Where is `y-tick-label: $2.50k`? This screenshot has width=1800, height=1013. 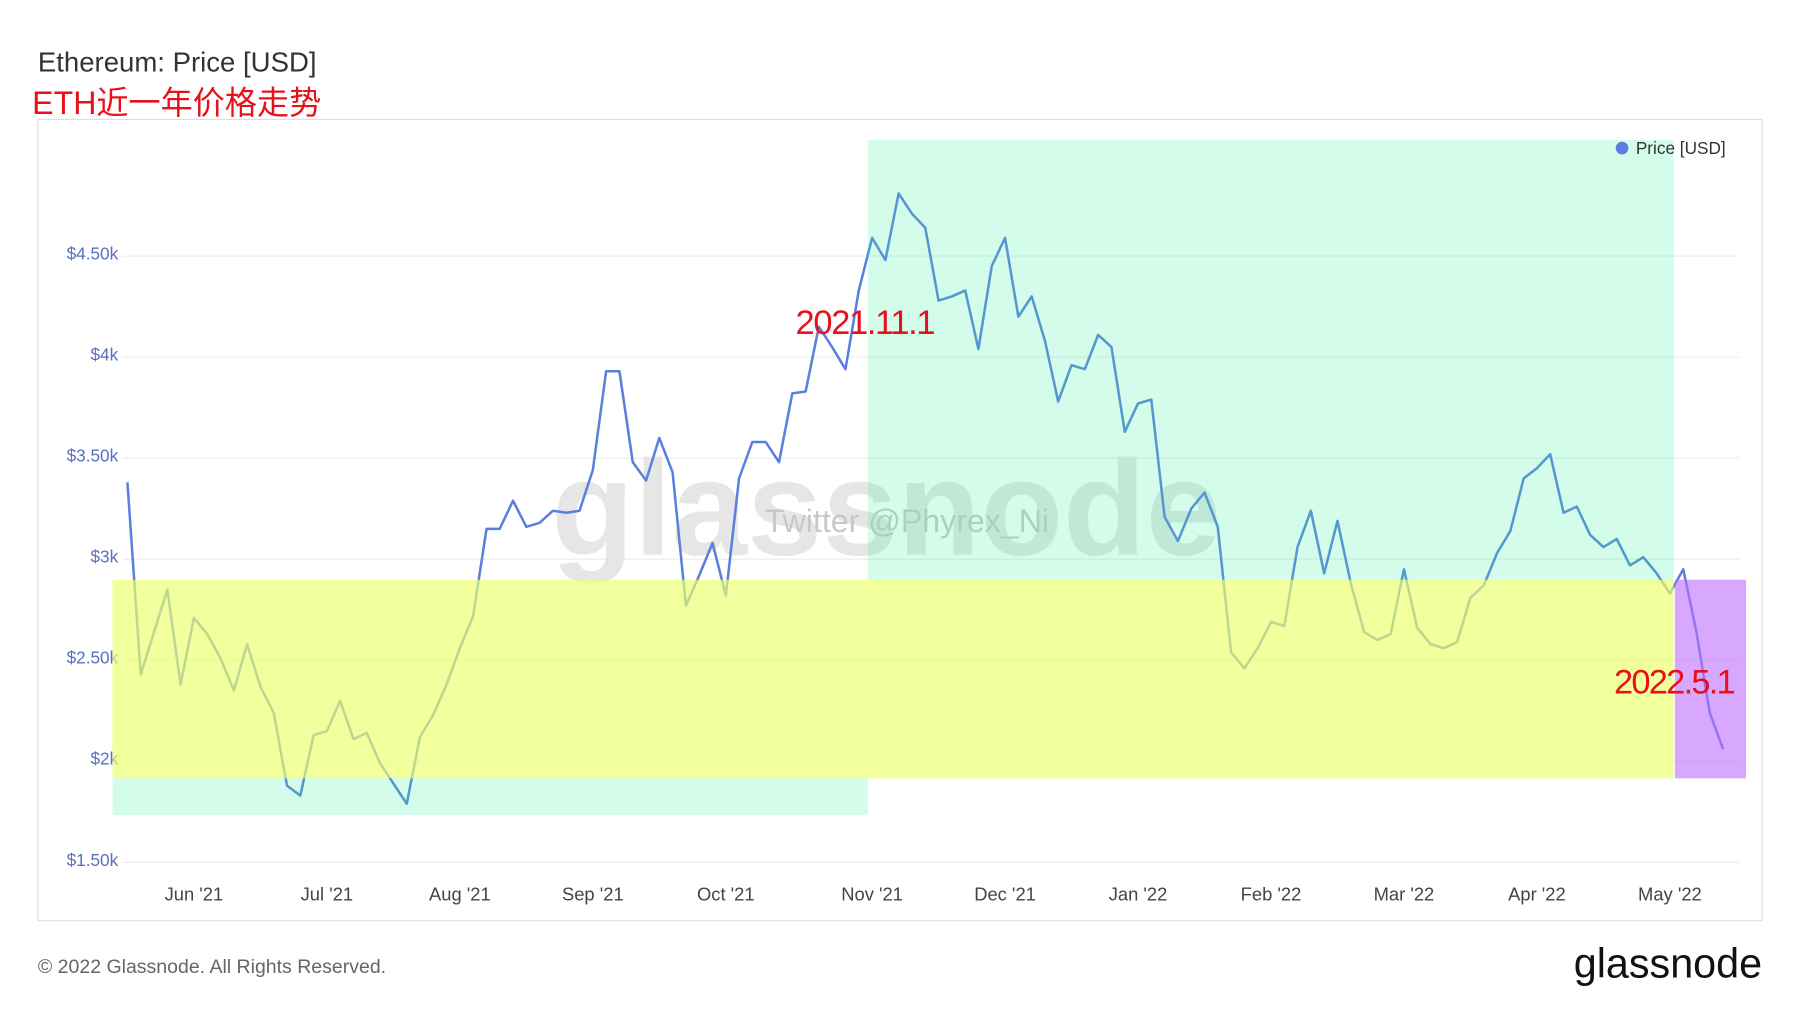 y-tick-label: $2.50k is located at coordinates (93, 658).